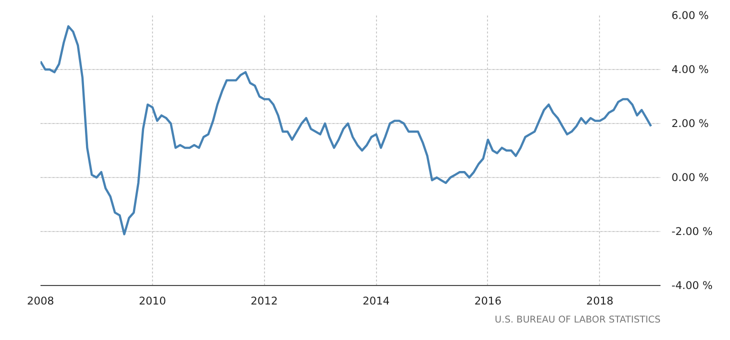 The width and height of the screenshot is (730, 340). I want to click on x-tick-label: 2008, so click(40, 301).